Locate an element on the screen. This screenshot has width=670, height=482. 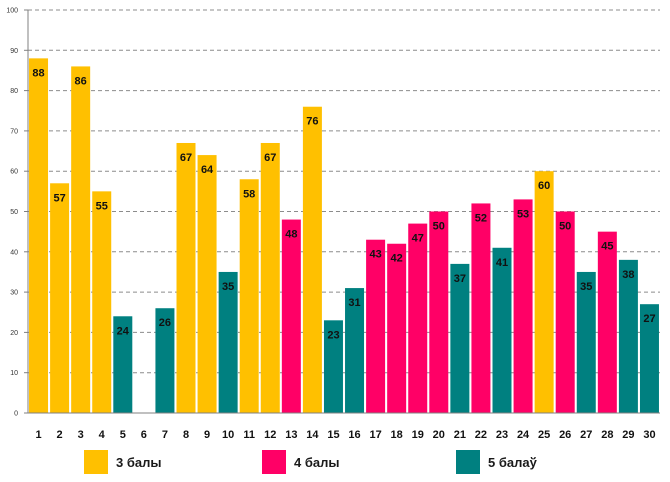
x-tick-label: 1 is located at coordinates (38, 435).